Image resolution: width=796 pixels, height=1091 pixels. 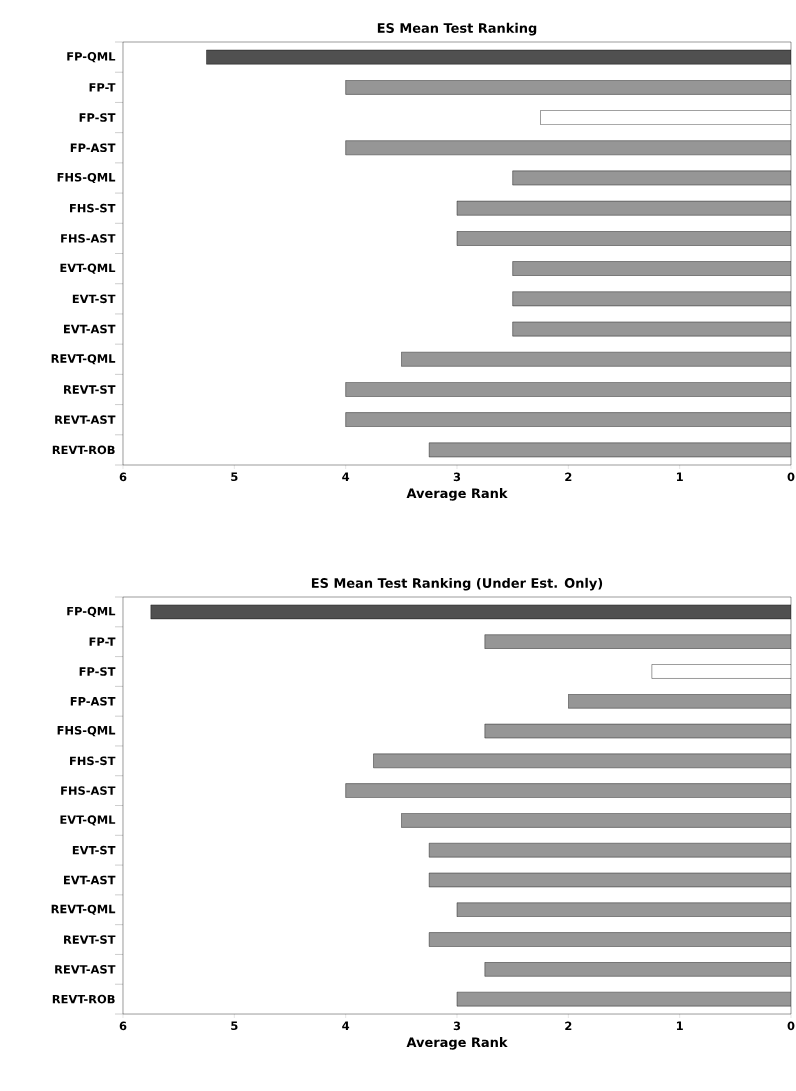 What do you see at coordinates (457, 584) in the screenshot?
I see `chart-title: ES Mean Test Ranking (Under Est. Only)` at bounding box center [457, 584].